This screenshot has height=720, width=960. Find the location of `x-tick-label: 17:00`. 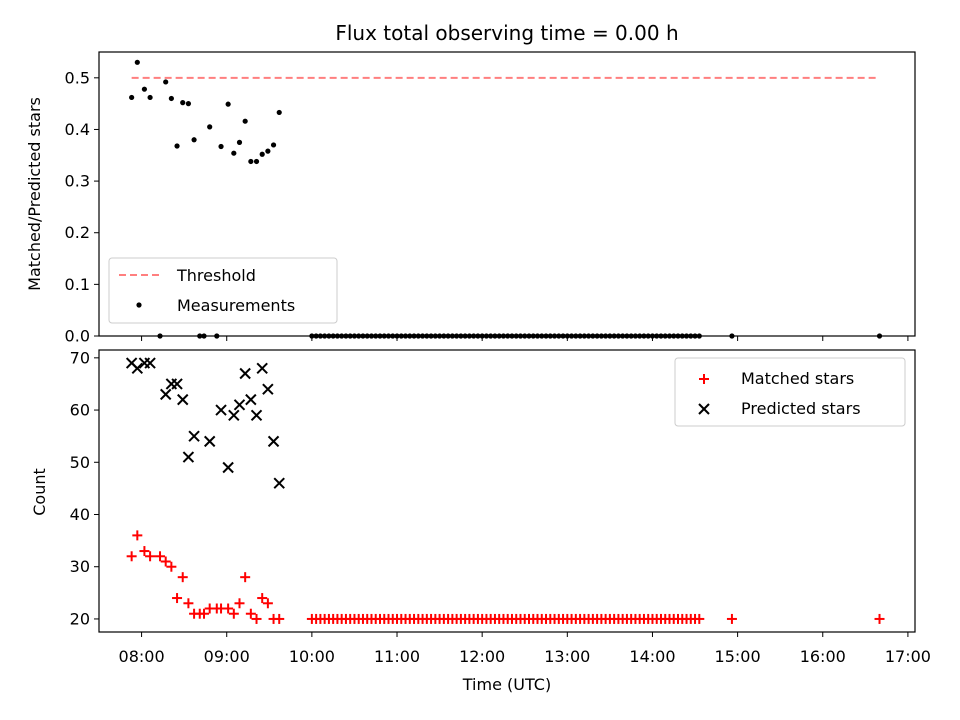

x-tick-label: 17:00 is located at coordinates (908, 656).